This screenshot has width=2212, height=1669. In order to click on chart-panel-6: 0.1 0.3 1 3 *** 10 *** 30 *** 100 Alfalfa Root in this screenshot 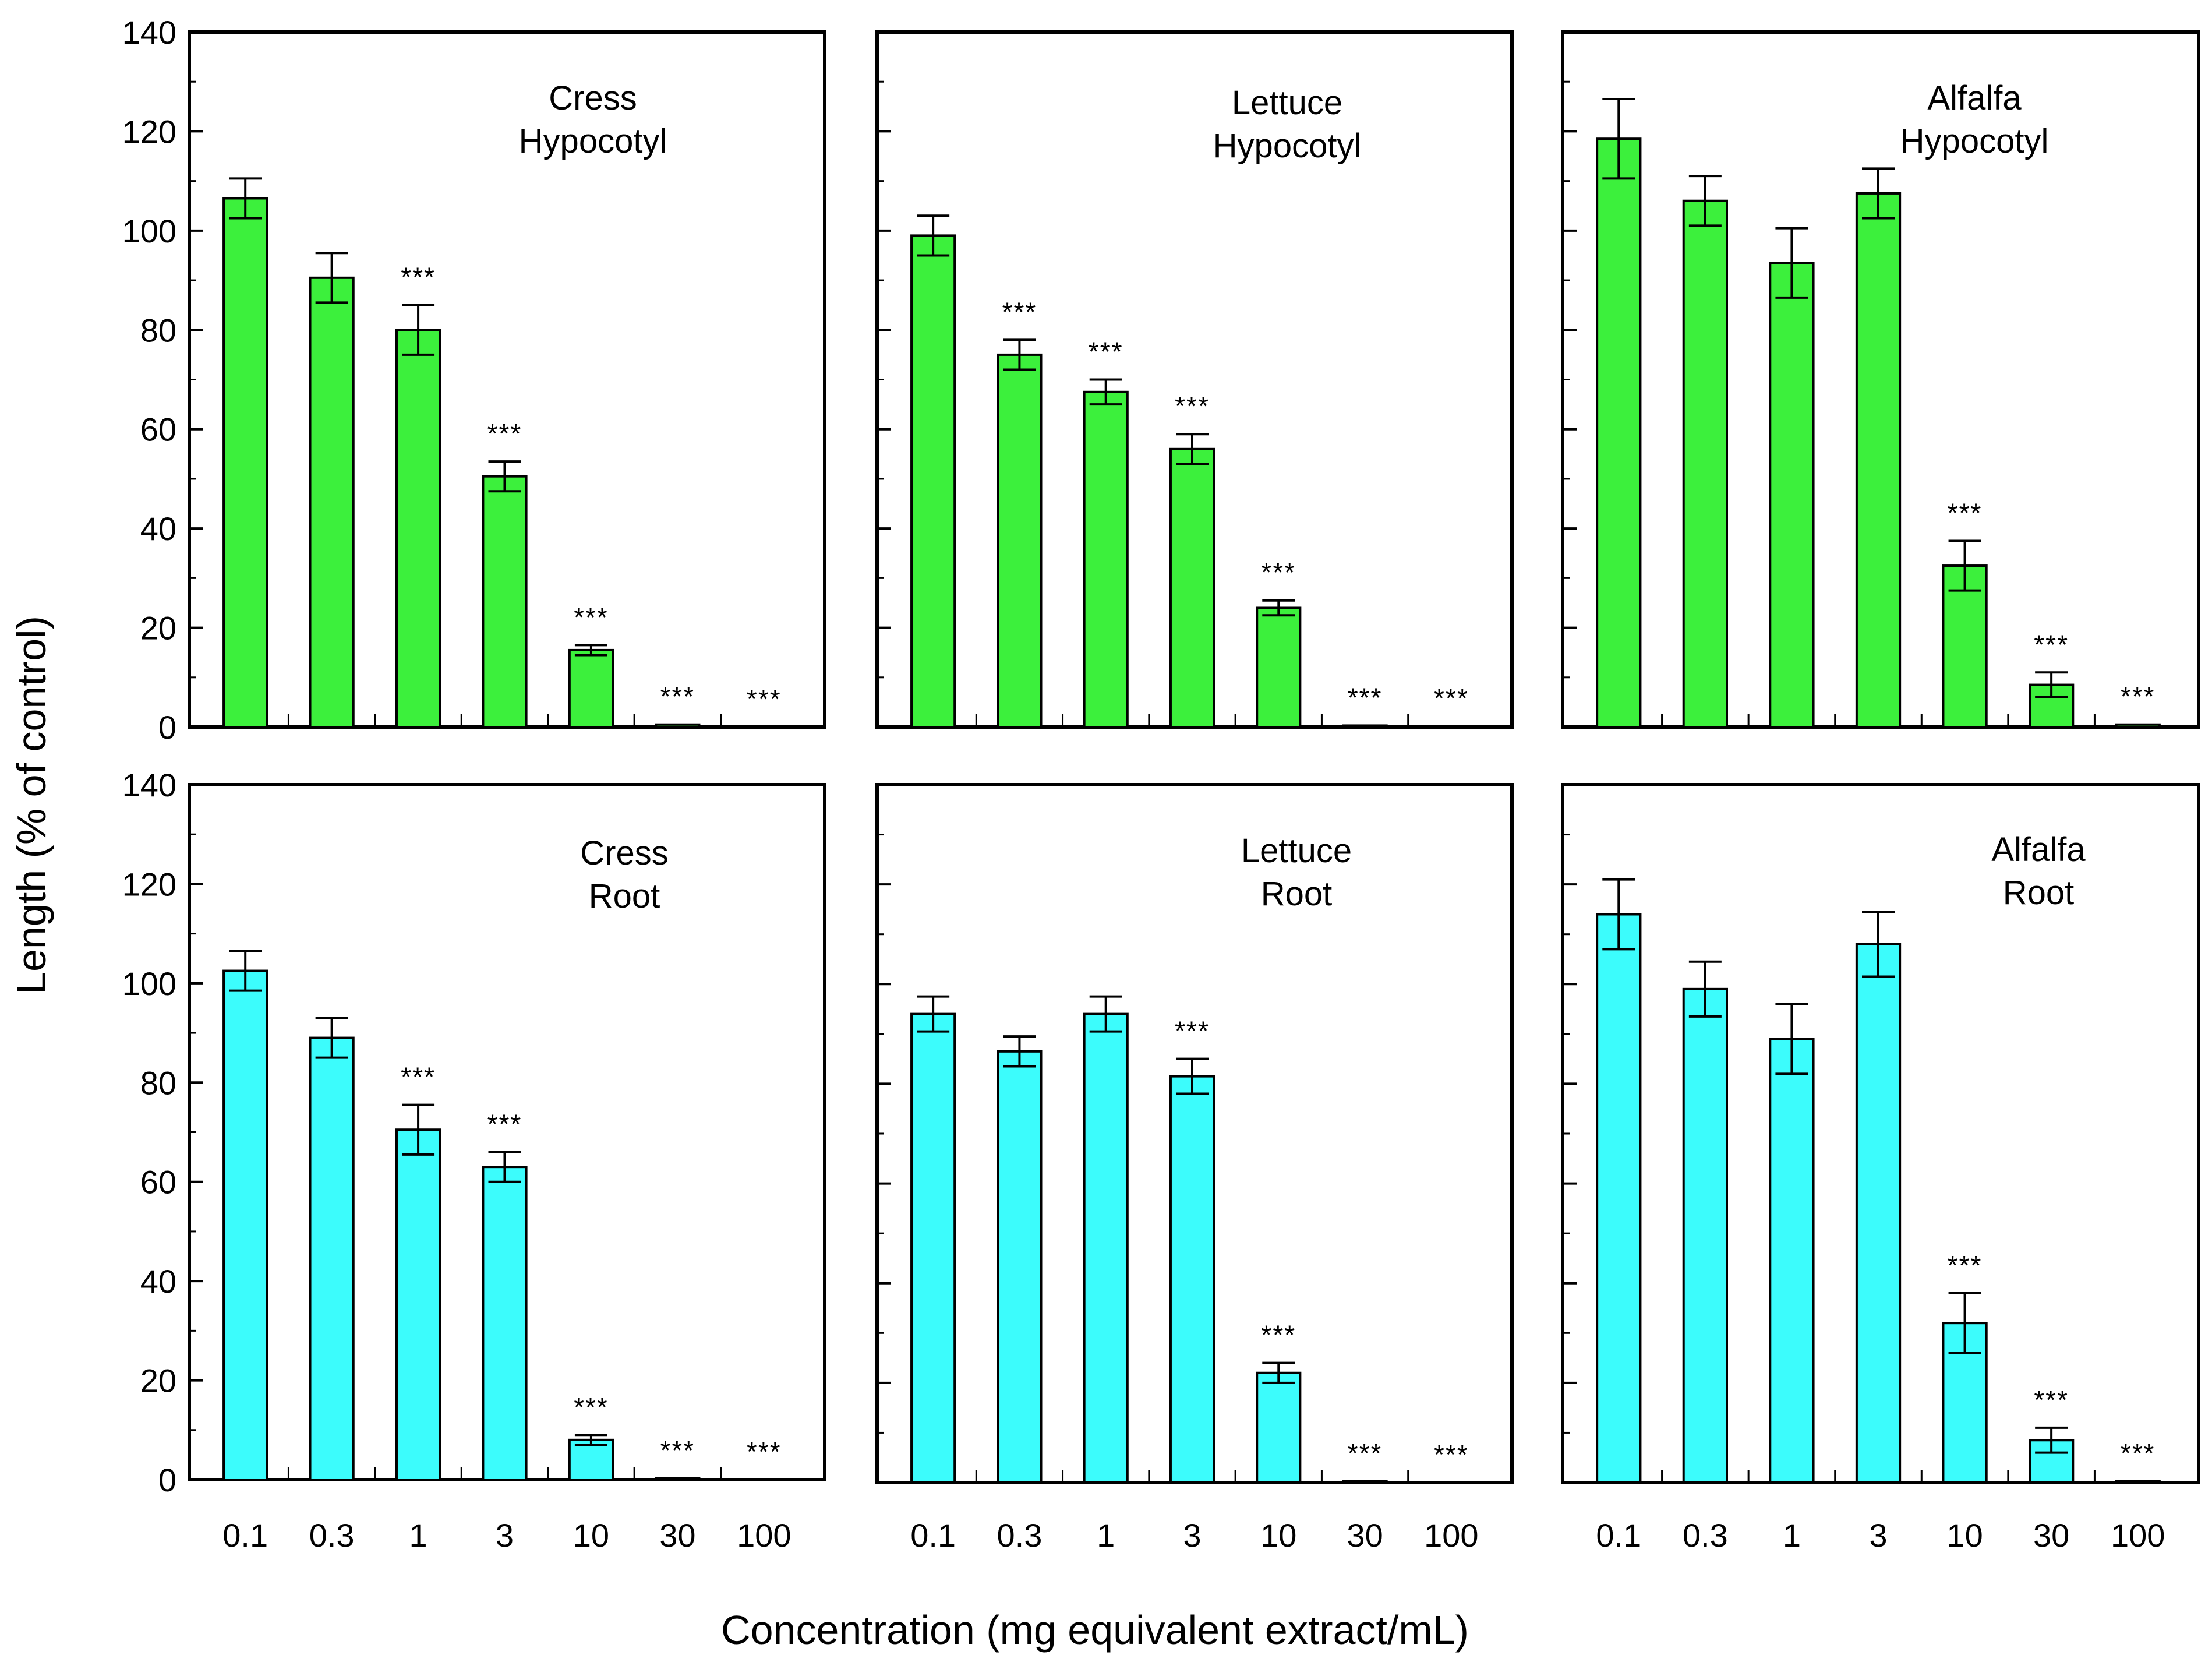, I will do `click(1881, 1168)`.